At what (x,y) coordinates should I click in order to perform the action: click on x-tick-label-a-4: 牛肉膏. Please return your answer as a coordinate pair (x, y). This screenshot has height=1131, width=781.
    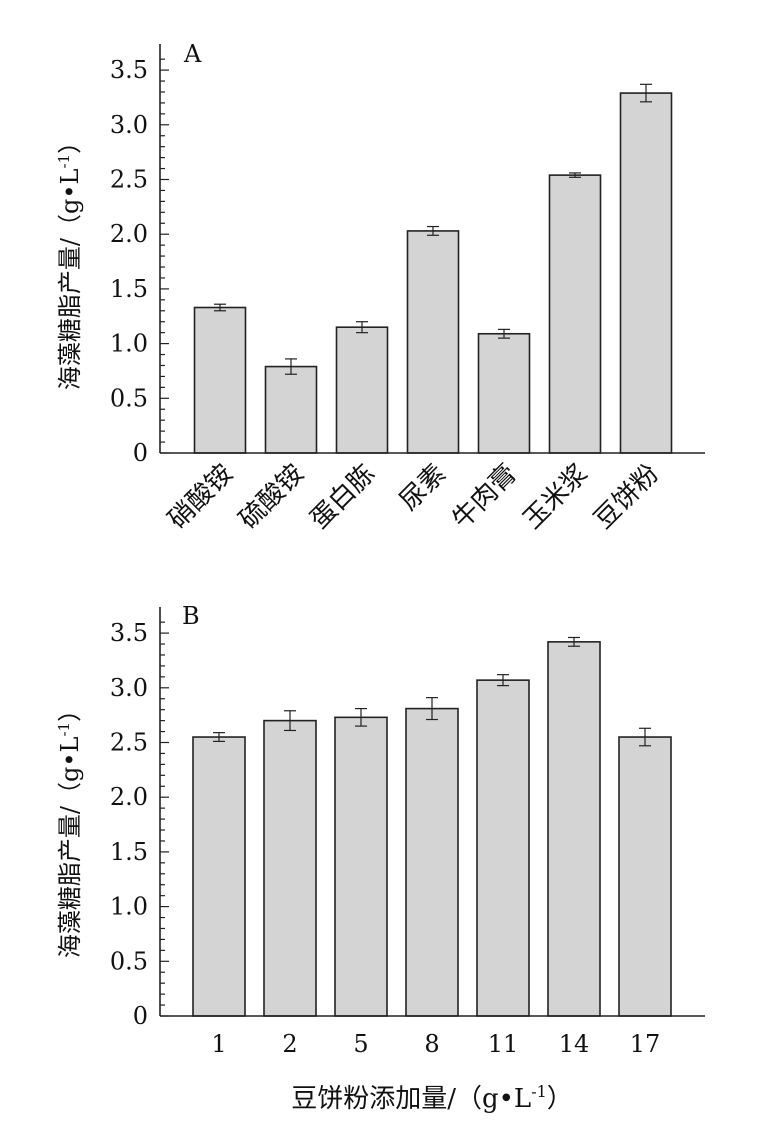
    Looking at the image, I should click on (485, 497).